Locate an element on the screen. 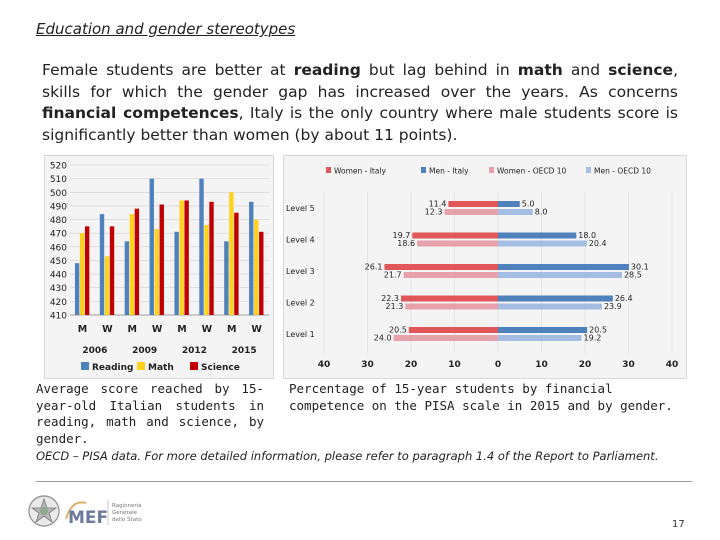  intro-text: but lag behind in is located at coordinates (439, 70).